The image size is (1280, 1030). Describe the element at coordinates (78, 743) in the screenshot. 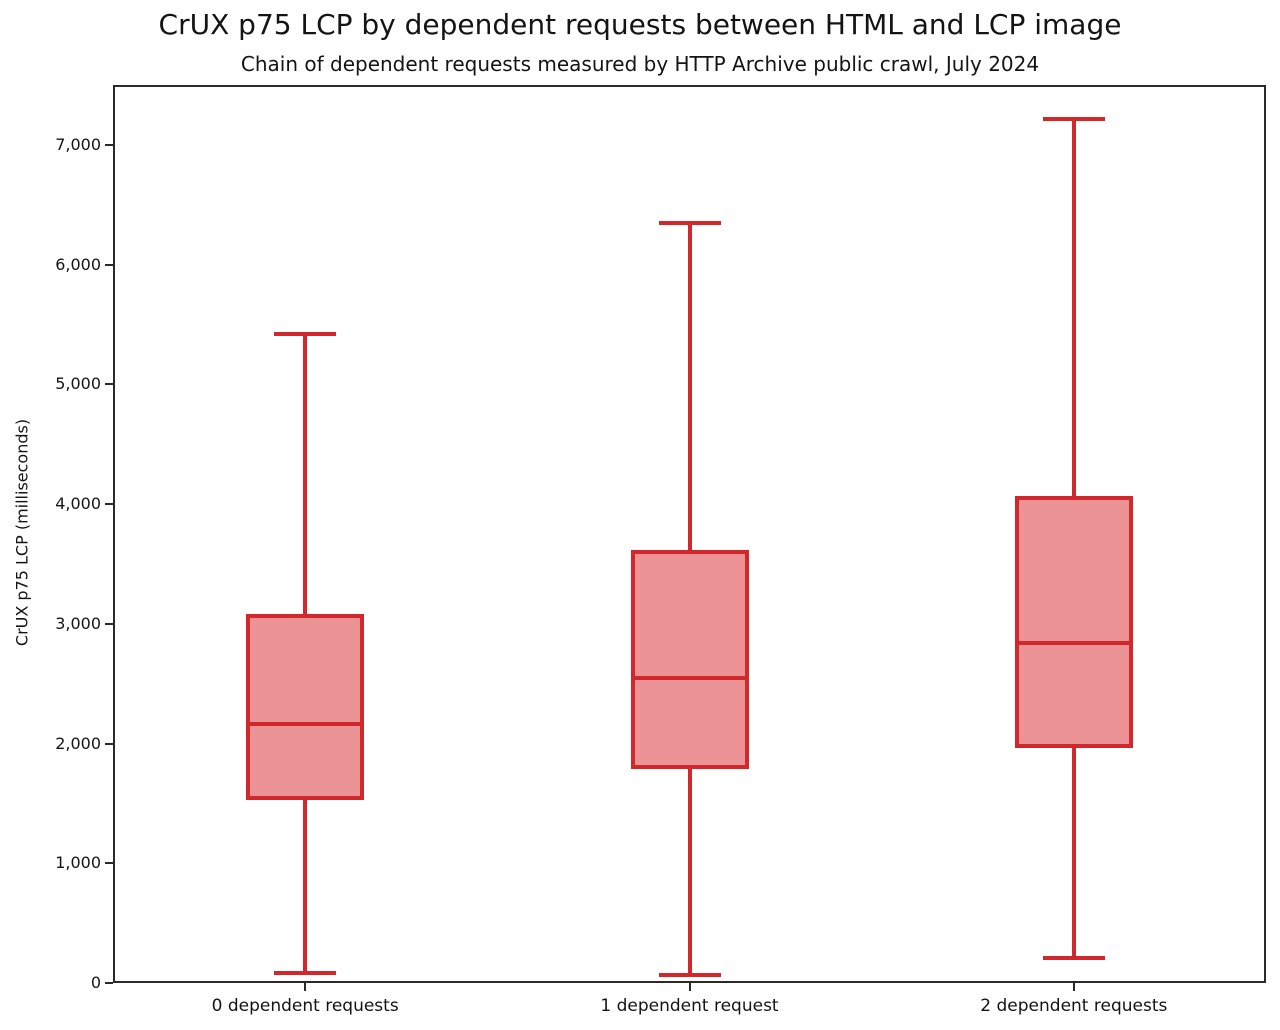

I see `y-tick-label: 2,000` at that location.